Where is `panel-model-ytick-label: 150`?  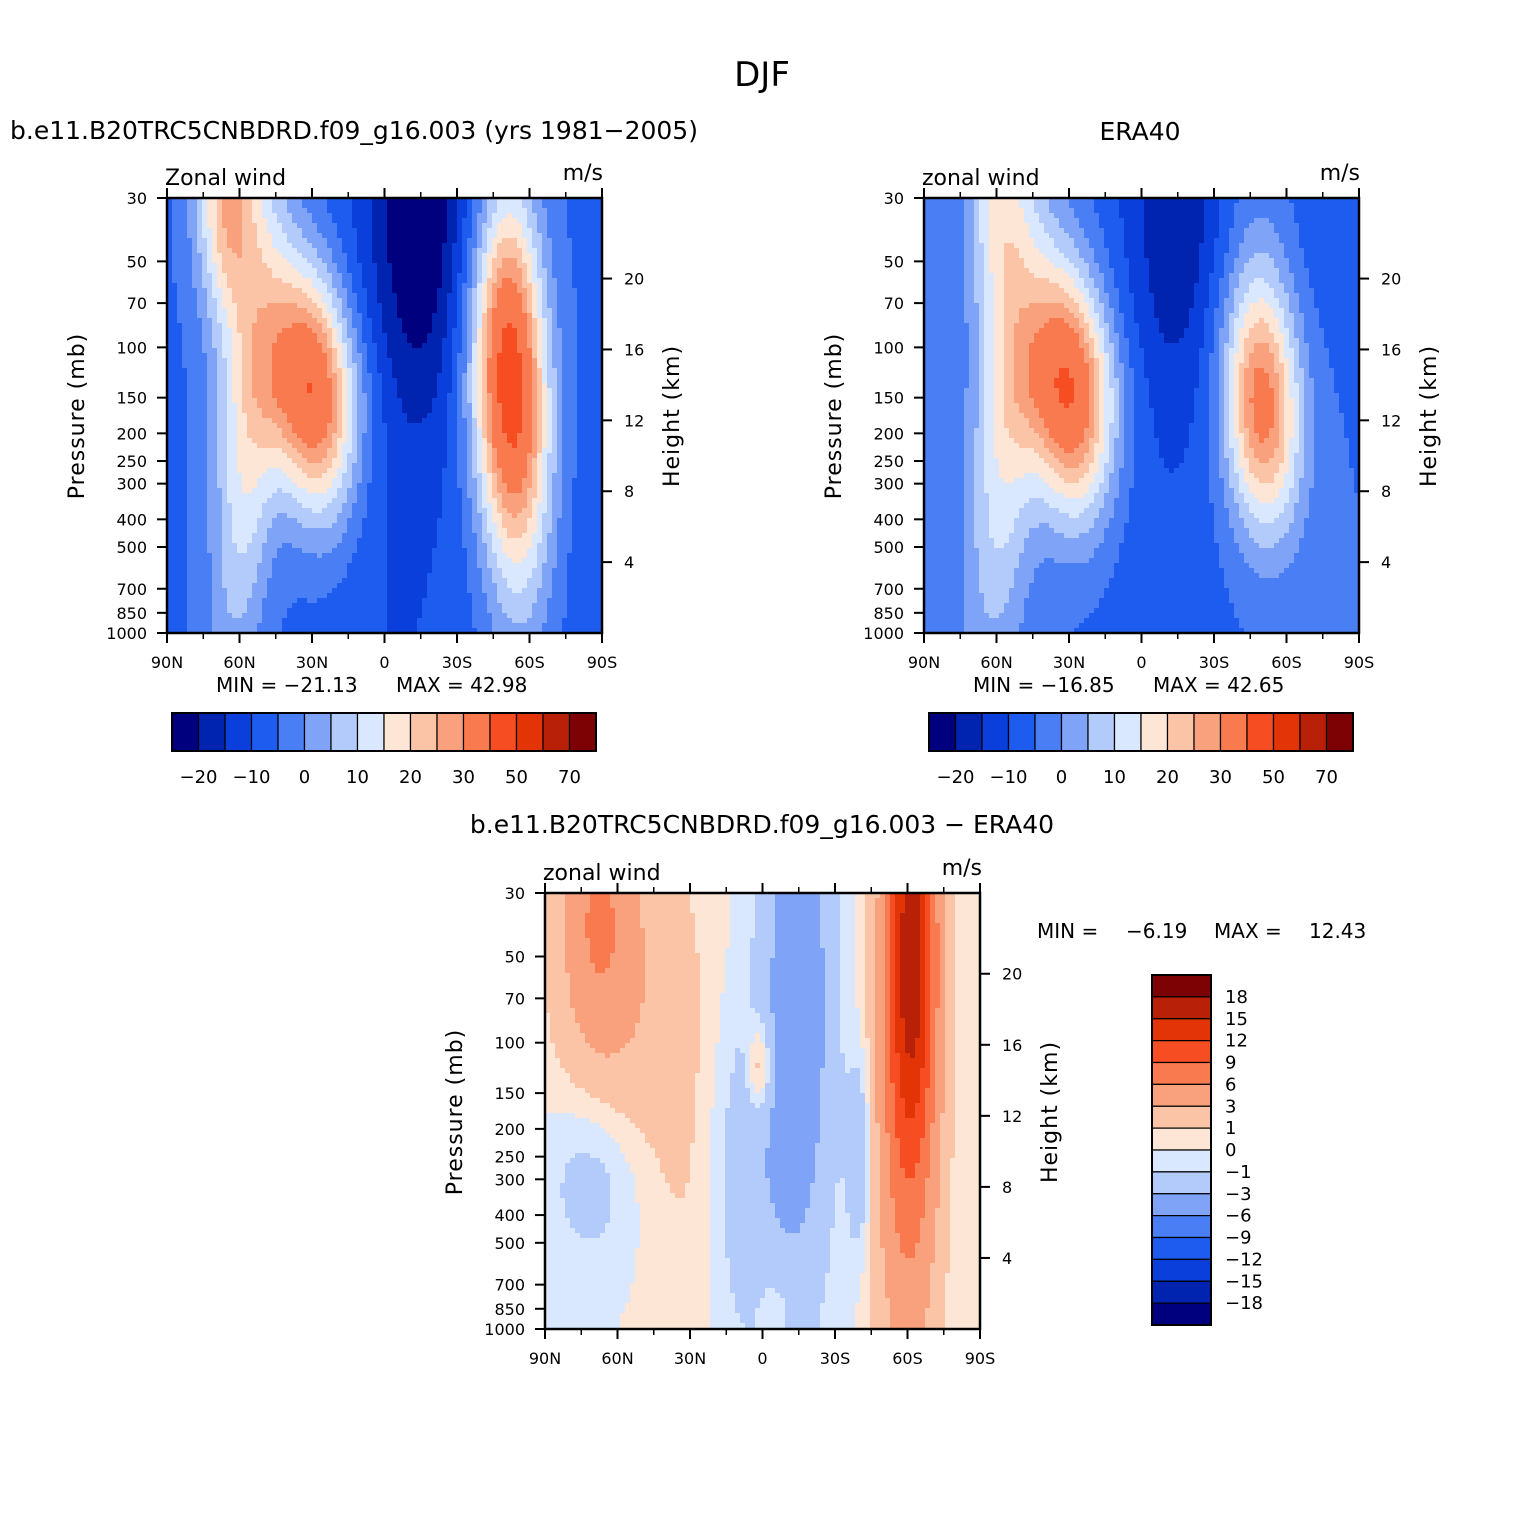
panel-model-ytick-label: 150 is located at coordinates (131, 398).